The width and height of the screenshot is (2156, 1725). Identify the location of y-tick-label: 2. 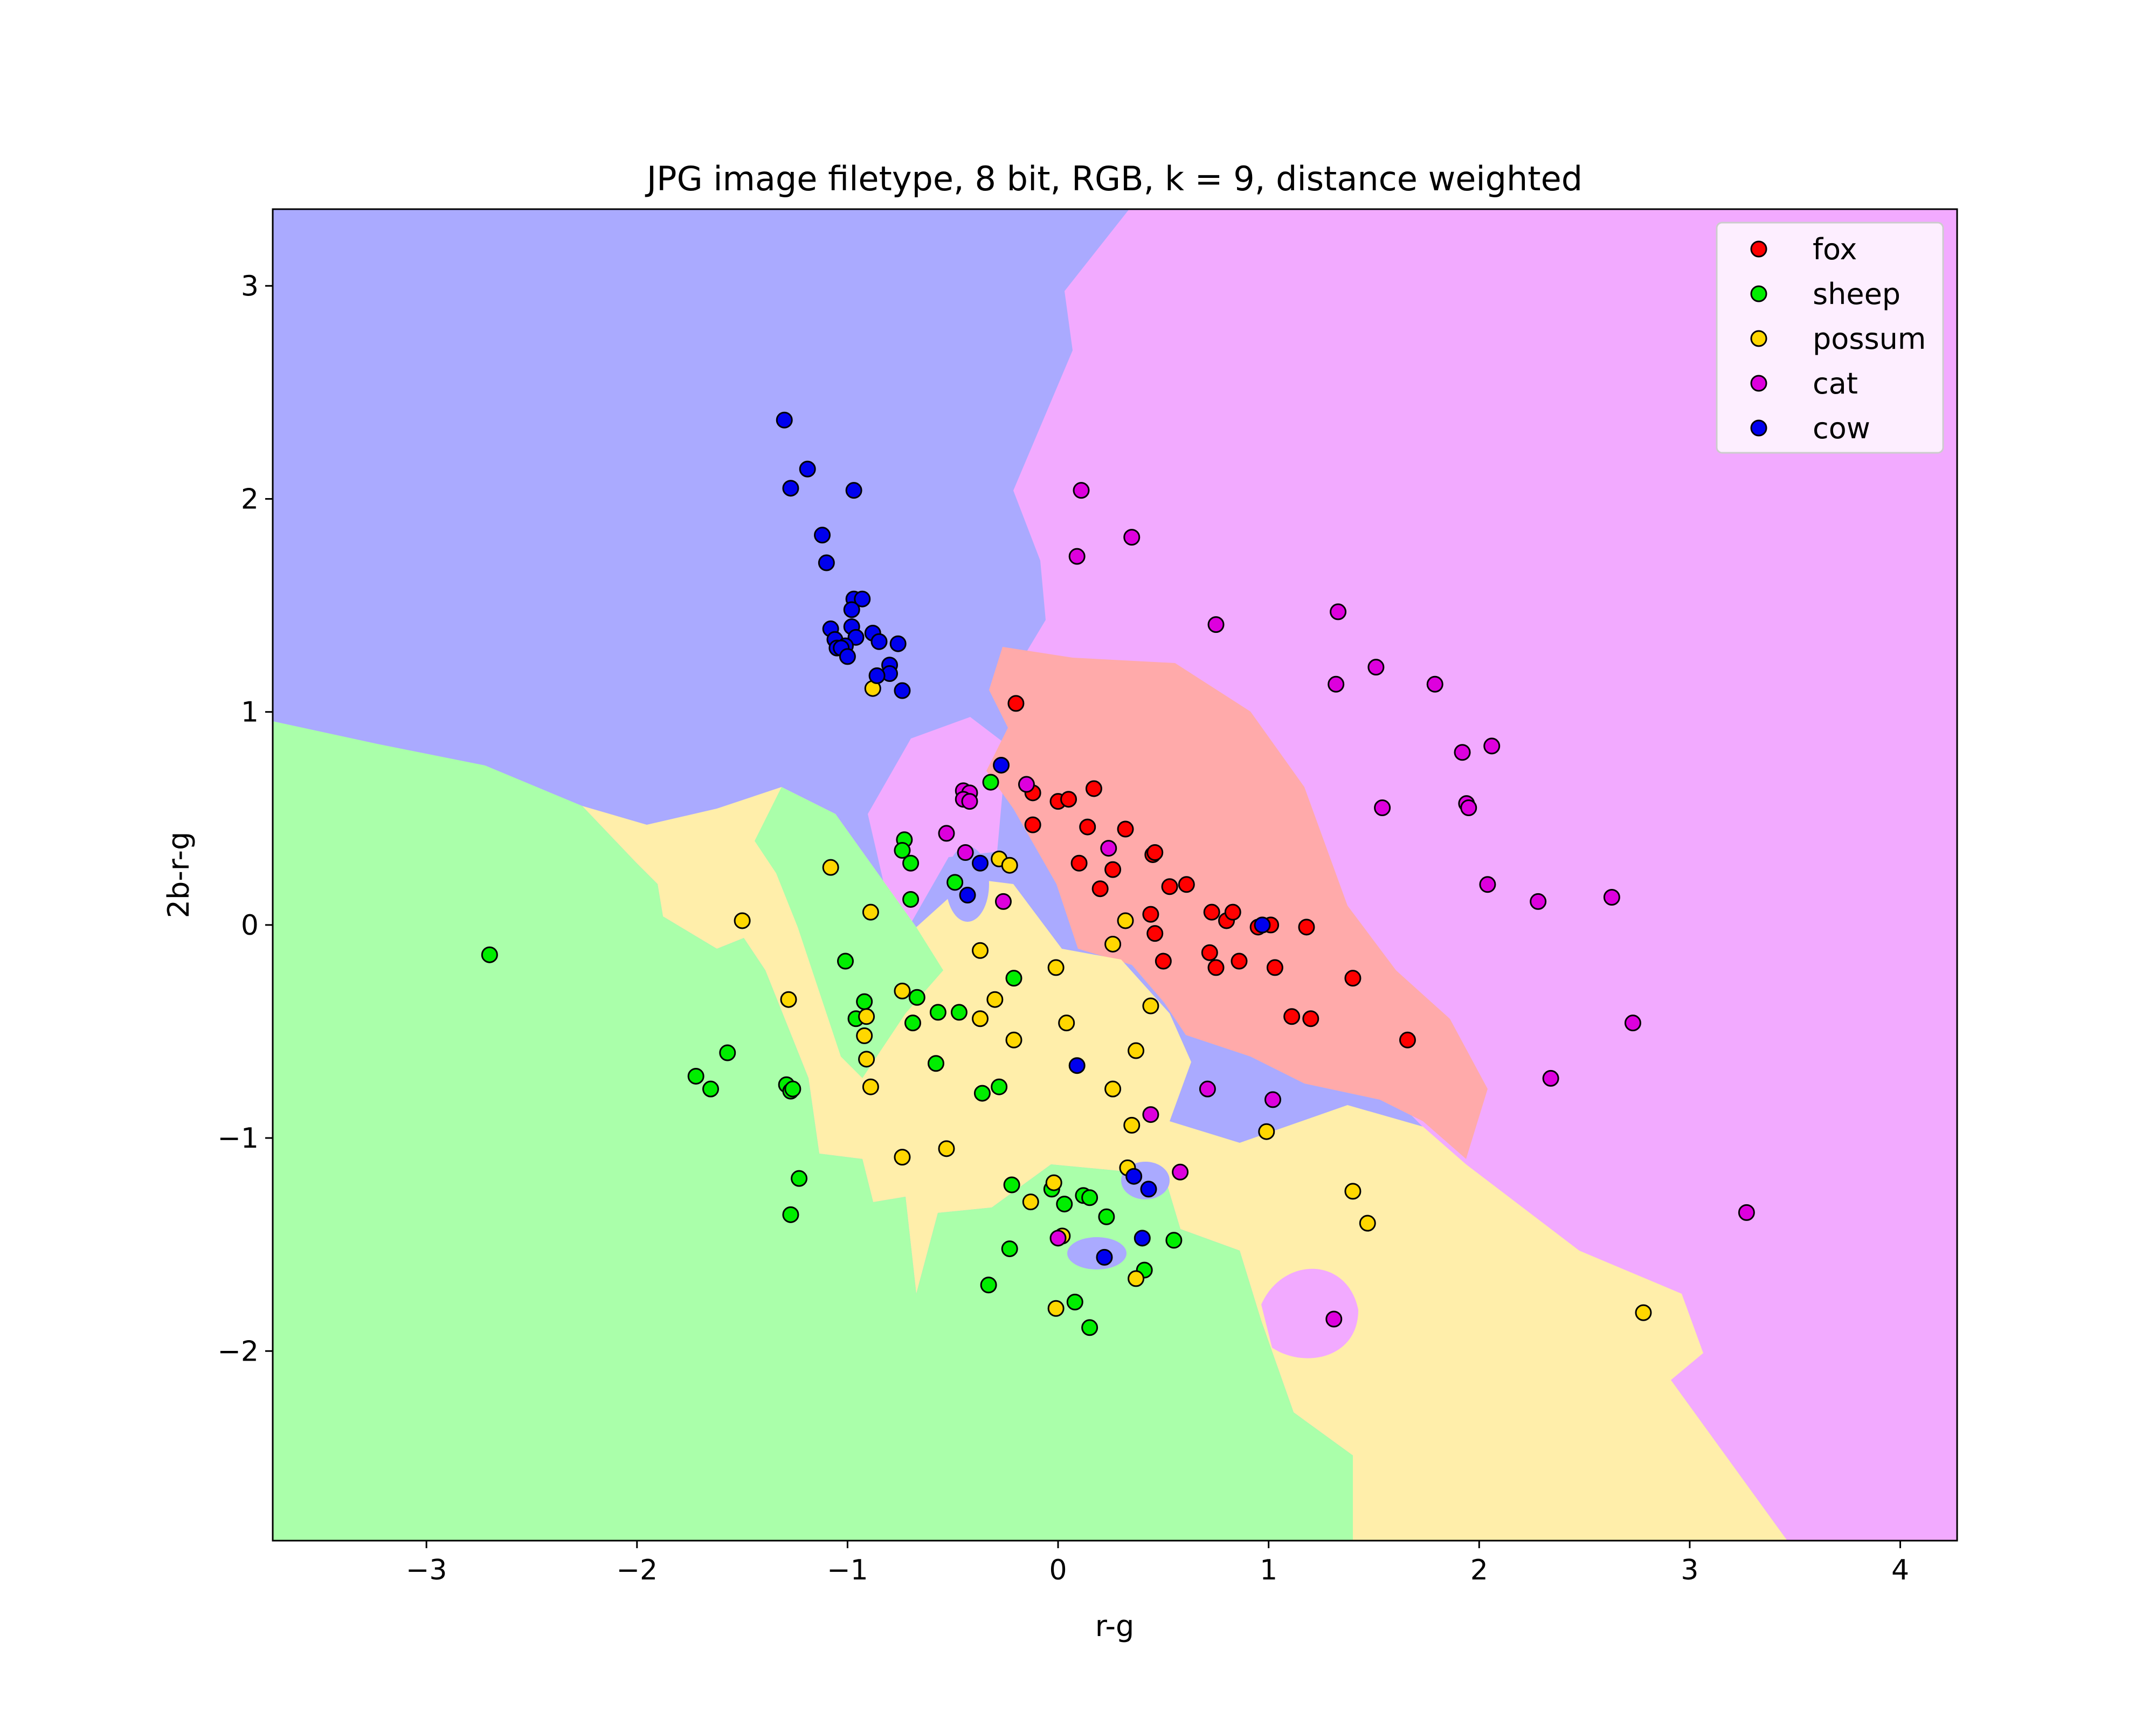
(250, 499).